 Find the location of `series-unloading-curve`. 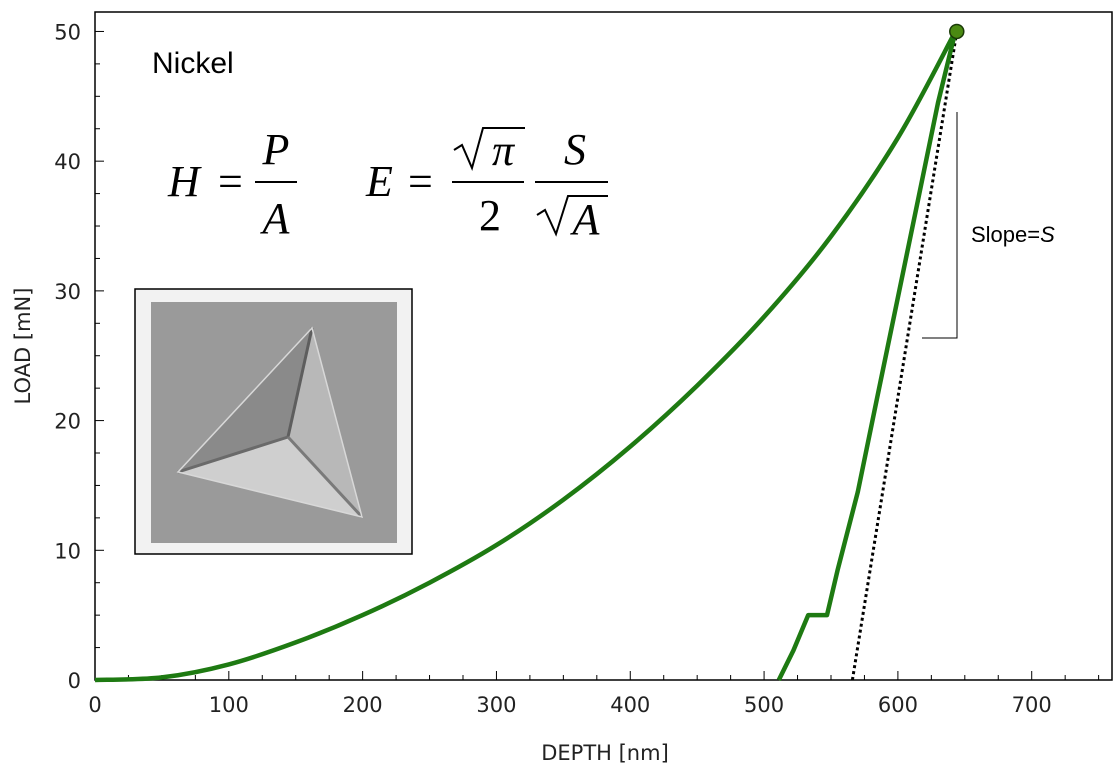

series-unloading-curve is located at coordinates (867, 355).